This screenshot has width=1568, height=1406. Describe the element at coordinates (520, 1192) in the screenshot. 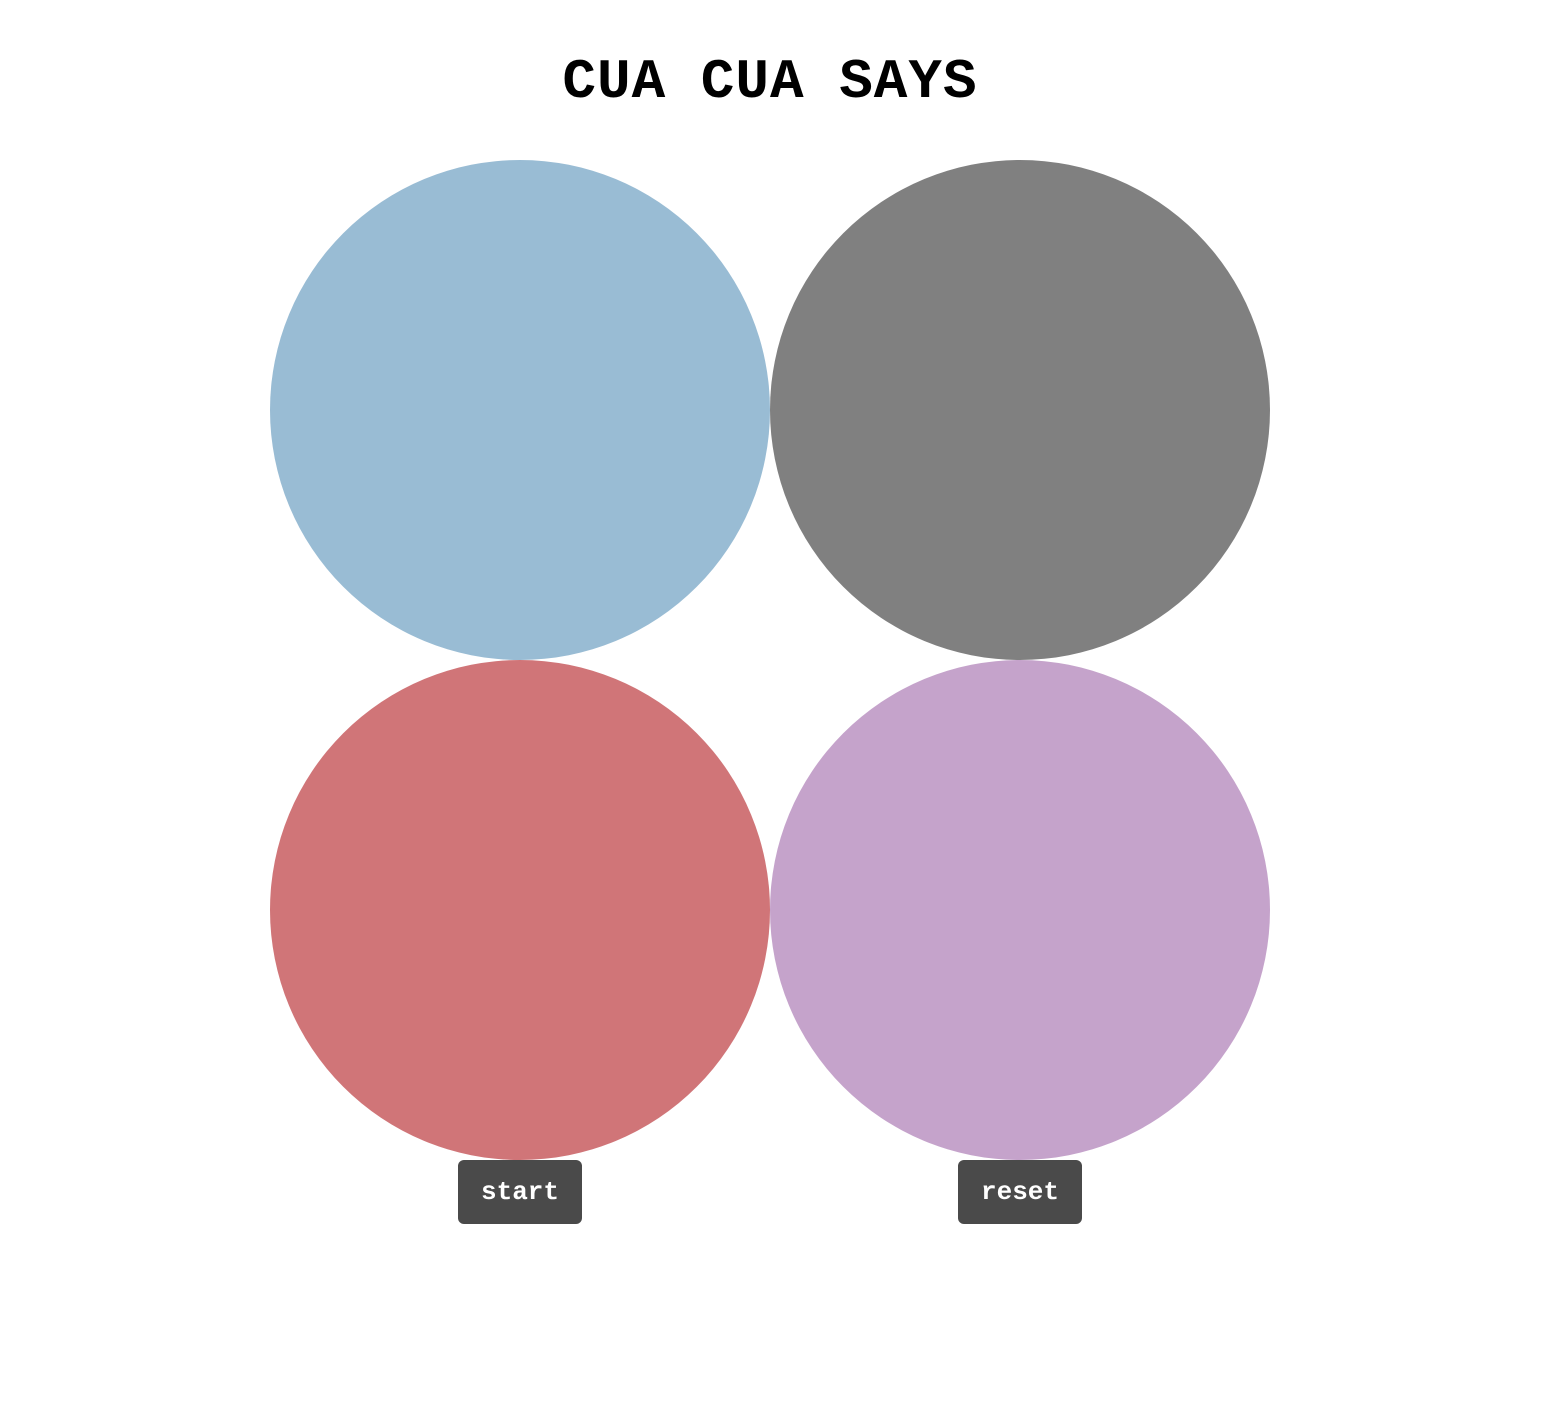

I see `start-button: start` at that location.